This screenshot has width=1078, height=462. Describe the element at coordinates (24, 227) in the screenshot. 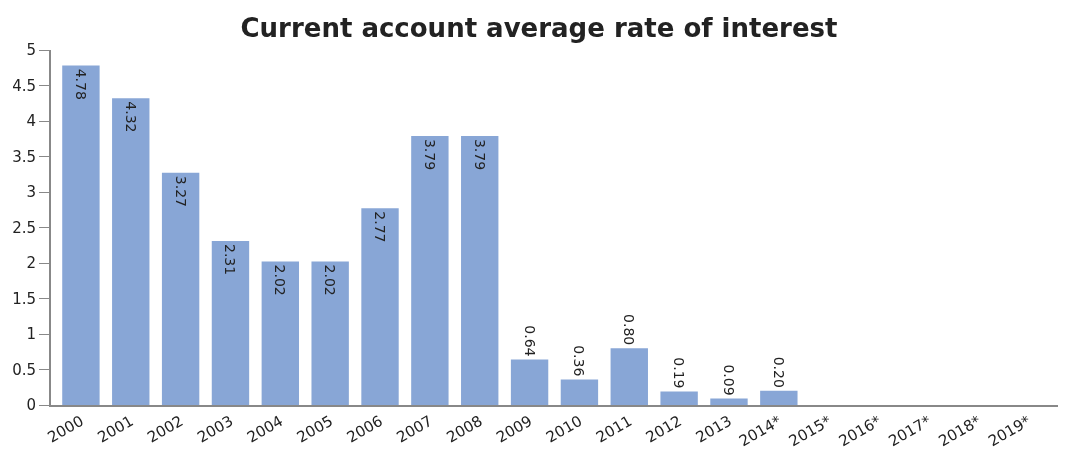

I see `y-tick-label: 2.5` at that location.